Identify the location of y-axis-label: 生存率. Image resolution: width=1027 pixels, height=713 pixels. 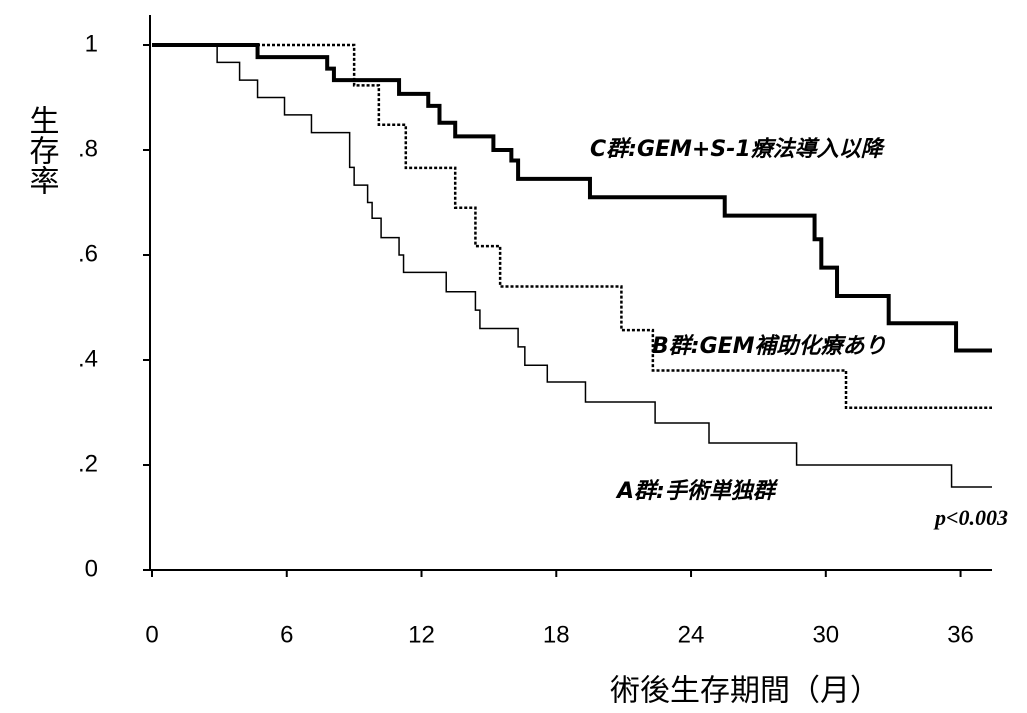
(42, 150).